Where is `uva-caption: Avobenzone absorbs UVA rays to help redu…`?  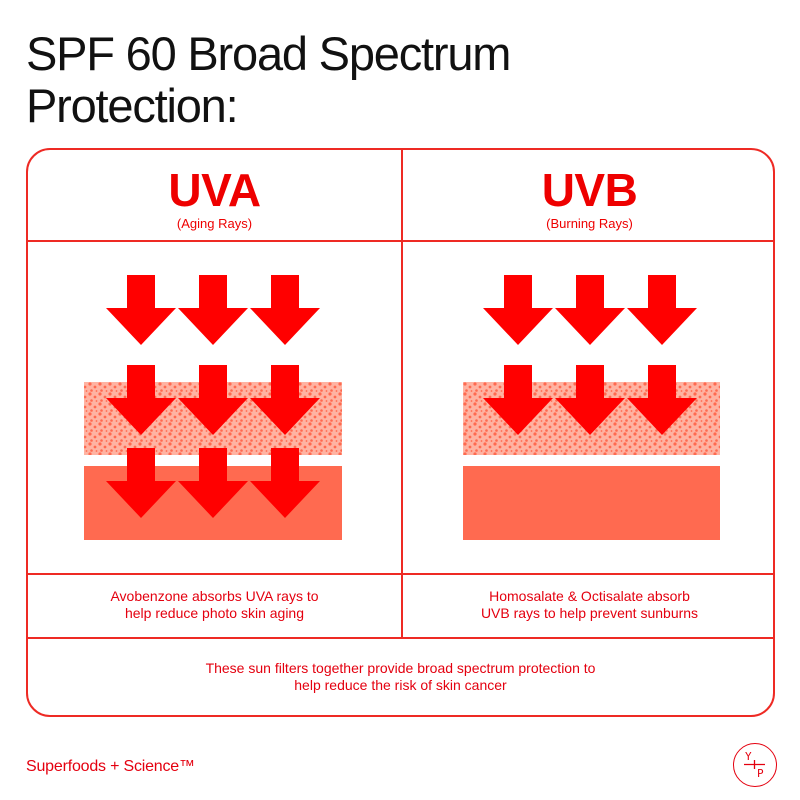
uva-caption: Avobenzone absorbs UVA rays to help redu… is located at coordinates (214, 606).